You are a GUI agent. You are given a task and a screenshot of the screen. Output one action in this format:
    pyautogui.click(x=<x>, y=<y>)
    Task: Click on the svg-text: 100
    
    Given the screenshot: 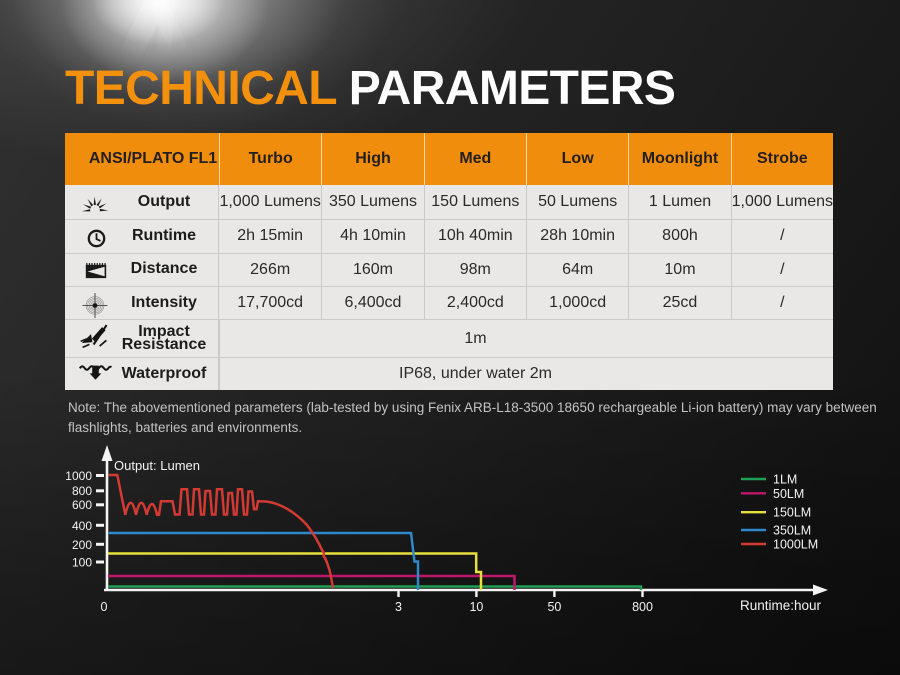 What is the action you would take?
    pyautogui.click(x=82, y=563)
    